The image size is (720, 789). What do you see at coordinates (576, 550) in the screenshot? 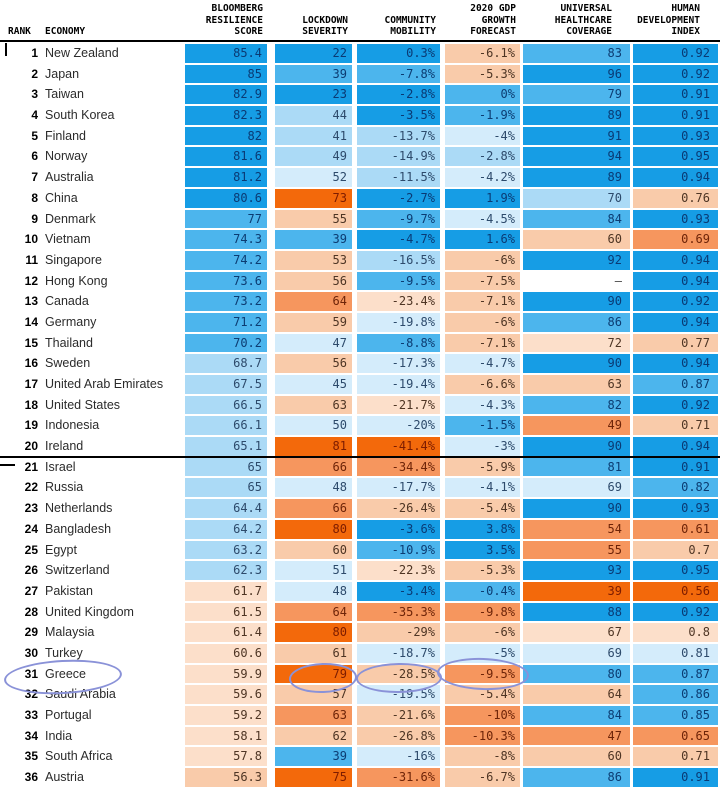
I see `cell-healthcare: 55` at bounding box center [576, 550].